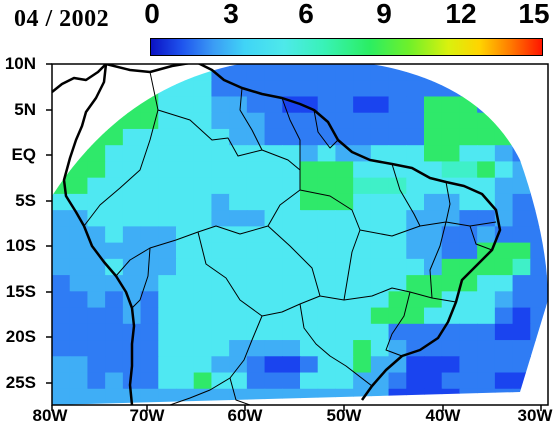 The height and width of the screenshot is (428, 558). I want to click on colorbar-tick-0: 0, so click(152, 14).